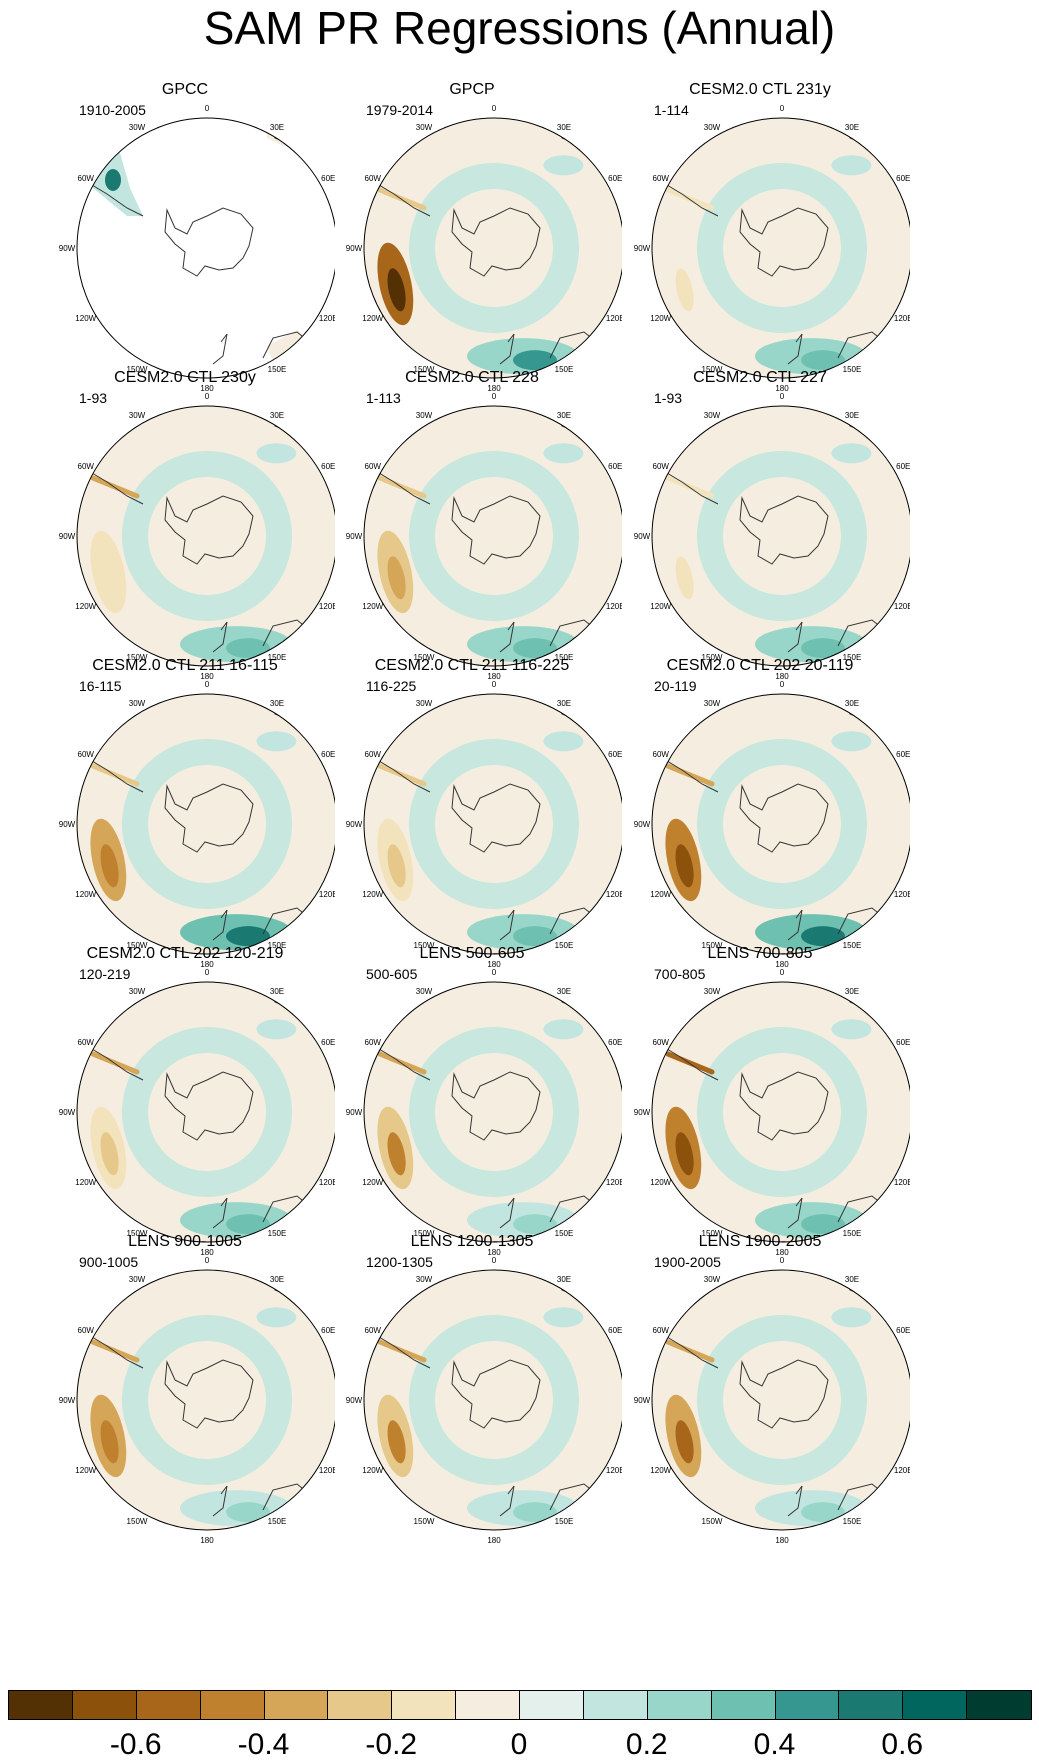 This screenshot has height=1762, width=1039. Describe the element at coordinates (668, 398) in the screenshot. I see `panel-period: 1-93` at that location.